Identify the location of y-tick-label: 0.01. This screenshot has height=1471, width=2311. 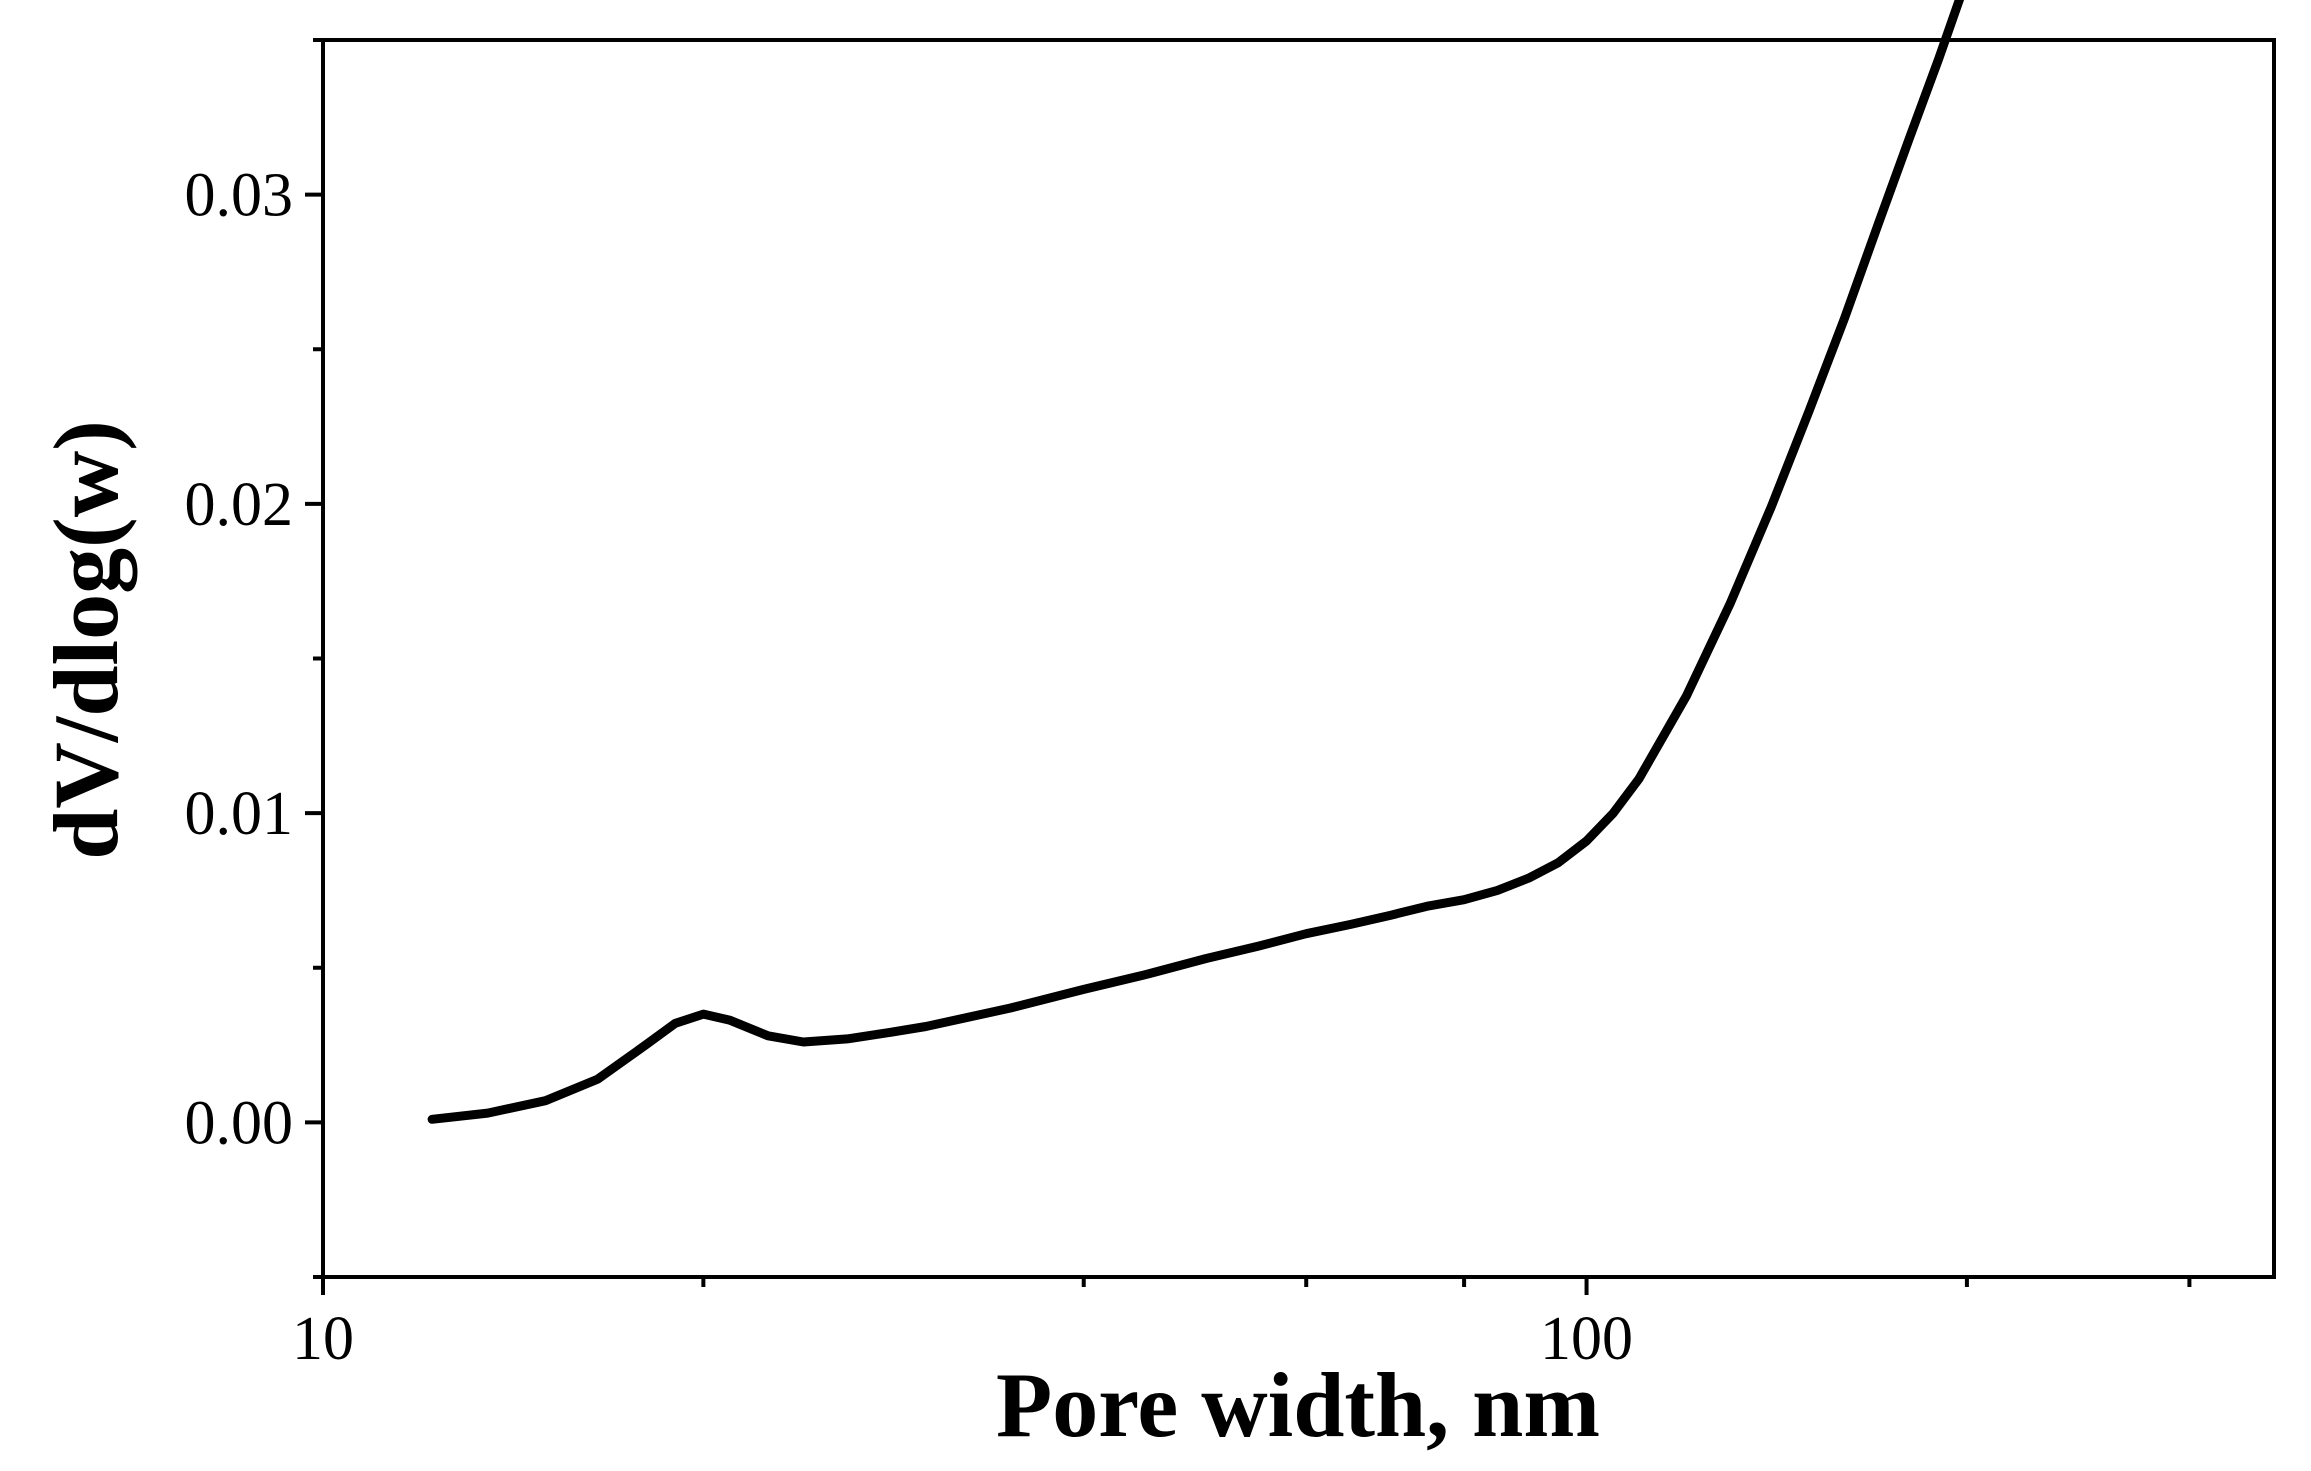
(239, 814).